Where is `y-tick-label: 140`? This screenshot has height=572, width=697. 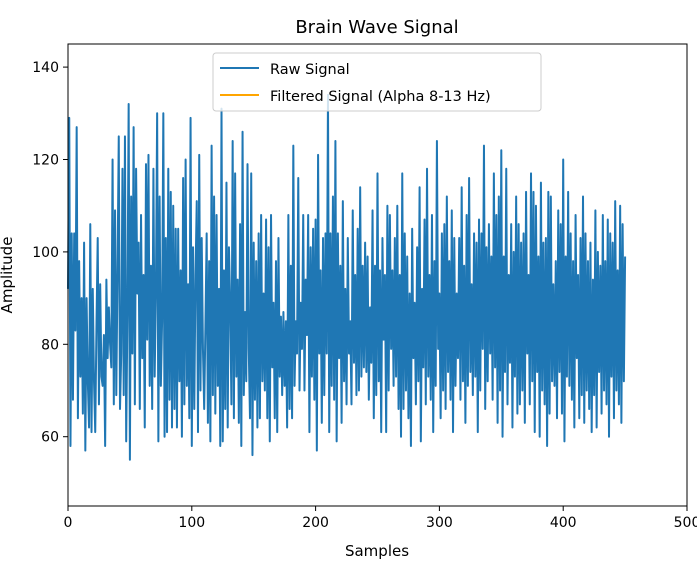
y-tick-label: 140 is located at coordinates (45, 68).